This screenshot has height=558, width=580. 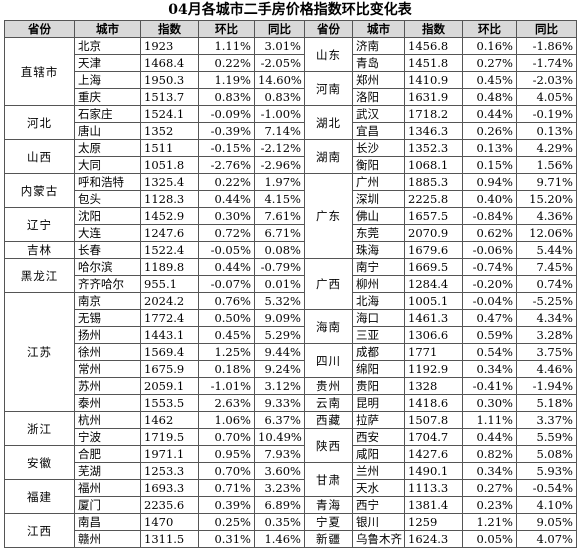 What do you see at coordinates (169, 471) in the screenshot?
I see `index-cell: 1253.3` at bounding box center [169, 471].